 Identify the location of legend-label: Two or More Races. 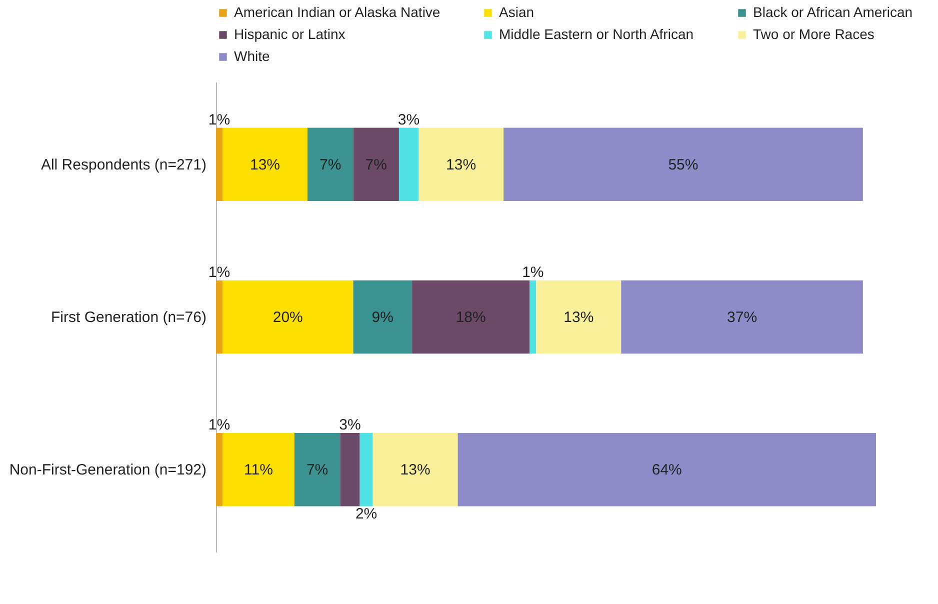
(813, 34).